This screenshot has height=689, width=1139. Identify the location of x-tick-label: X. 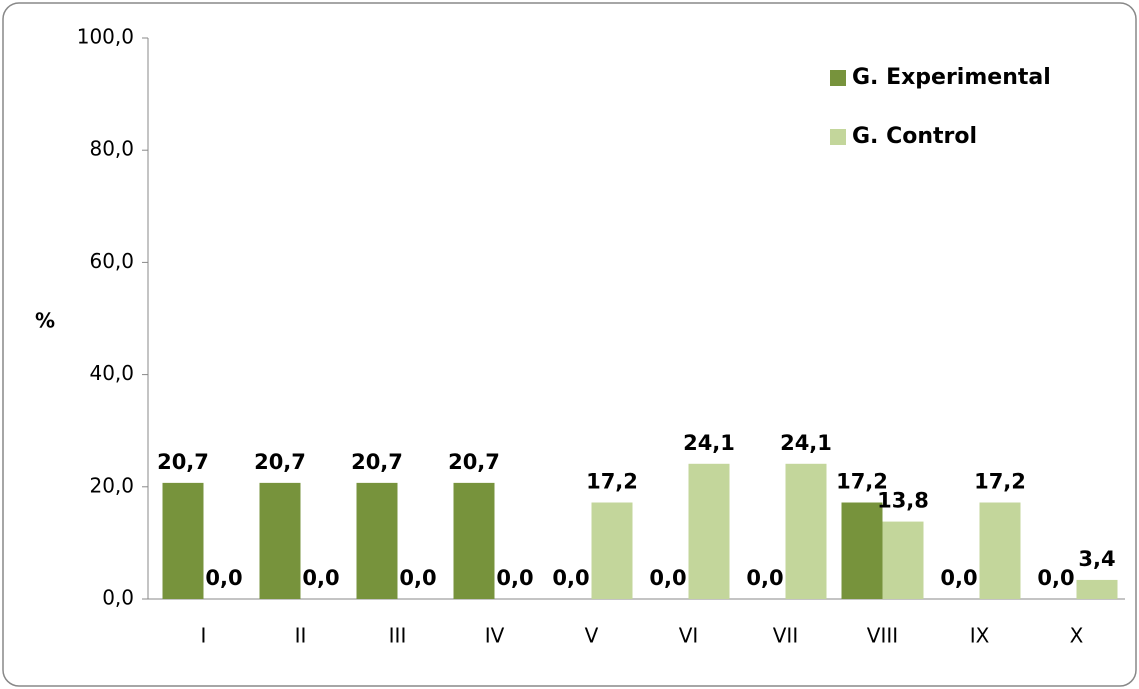
(1077, 636).